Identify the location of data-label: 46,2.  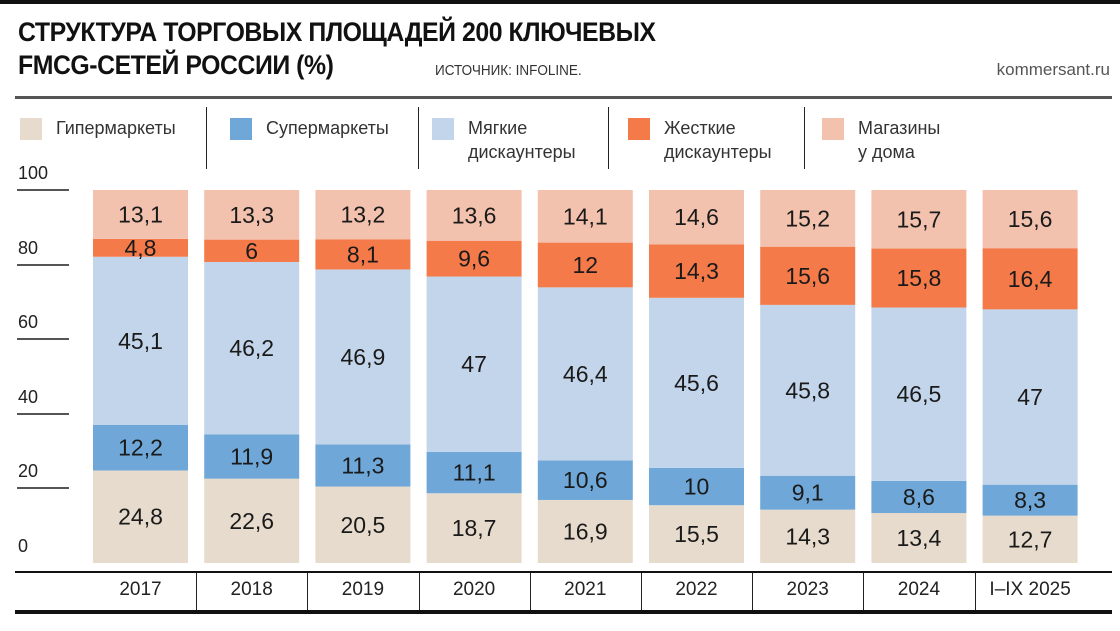
(251, 348).